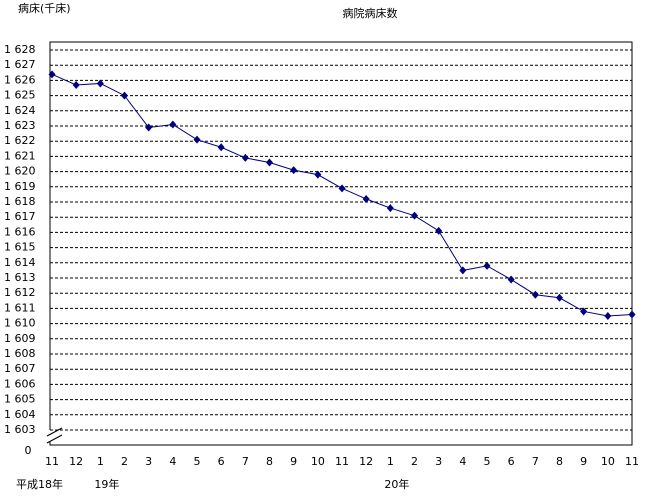 This screenshot has width=652, height=503. Describe the element at coordinates (20, 49) in the screenshot. I see `y-tick-label: 1 628` at that location.